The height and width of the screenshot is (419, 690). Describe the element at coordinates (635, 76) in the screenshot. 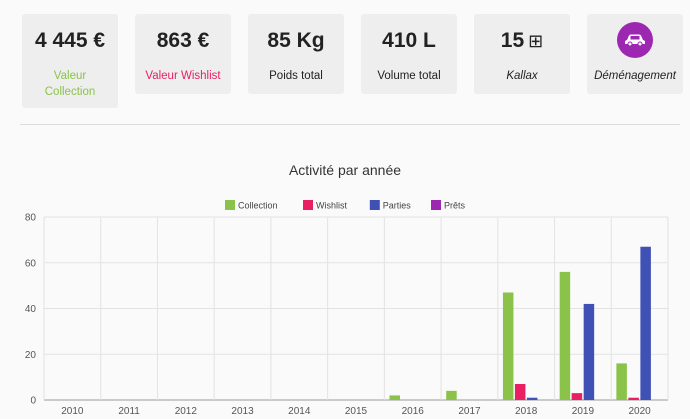

I see `moving-label: Déménagement` at that location.